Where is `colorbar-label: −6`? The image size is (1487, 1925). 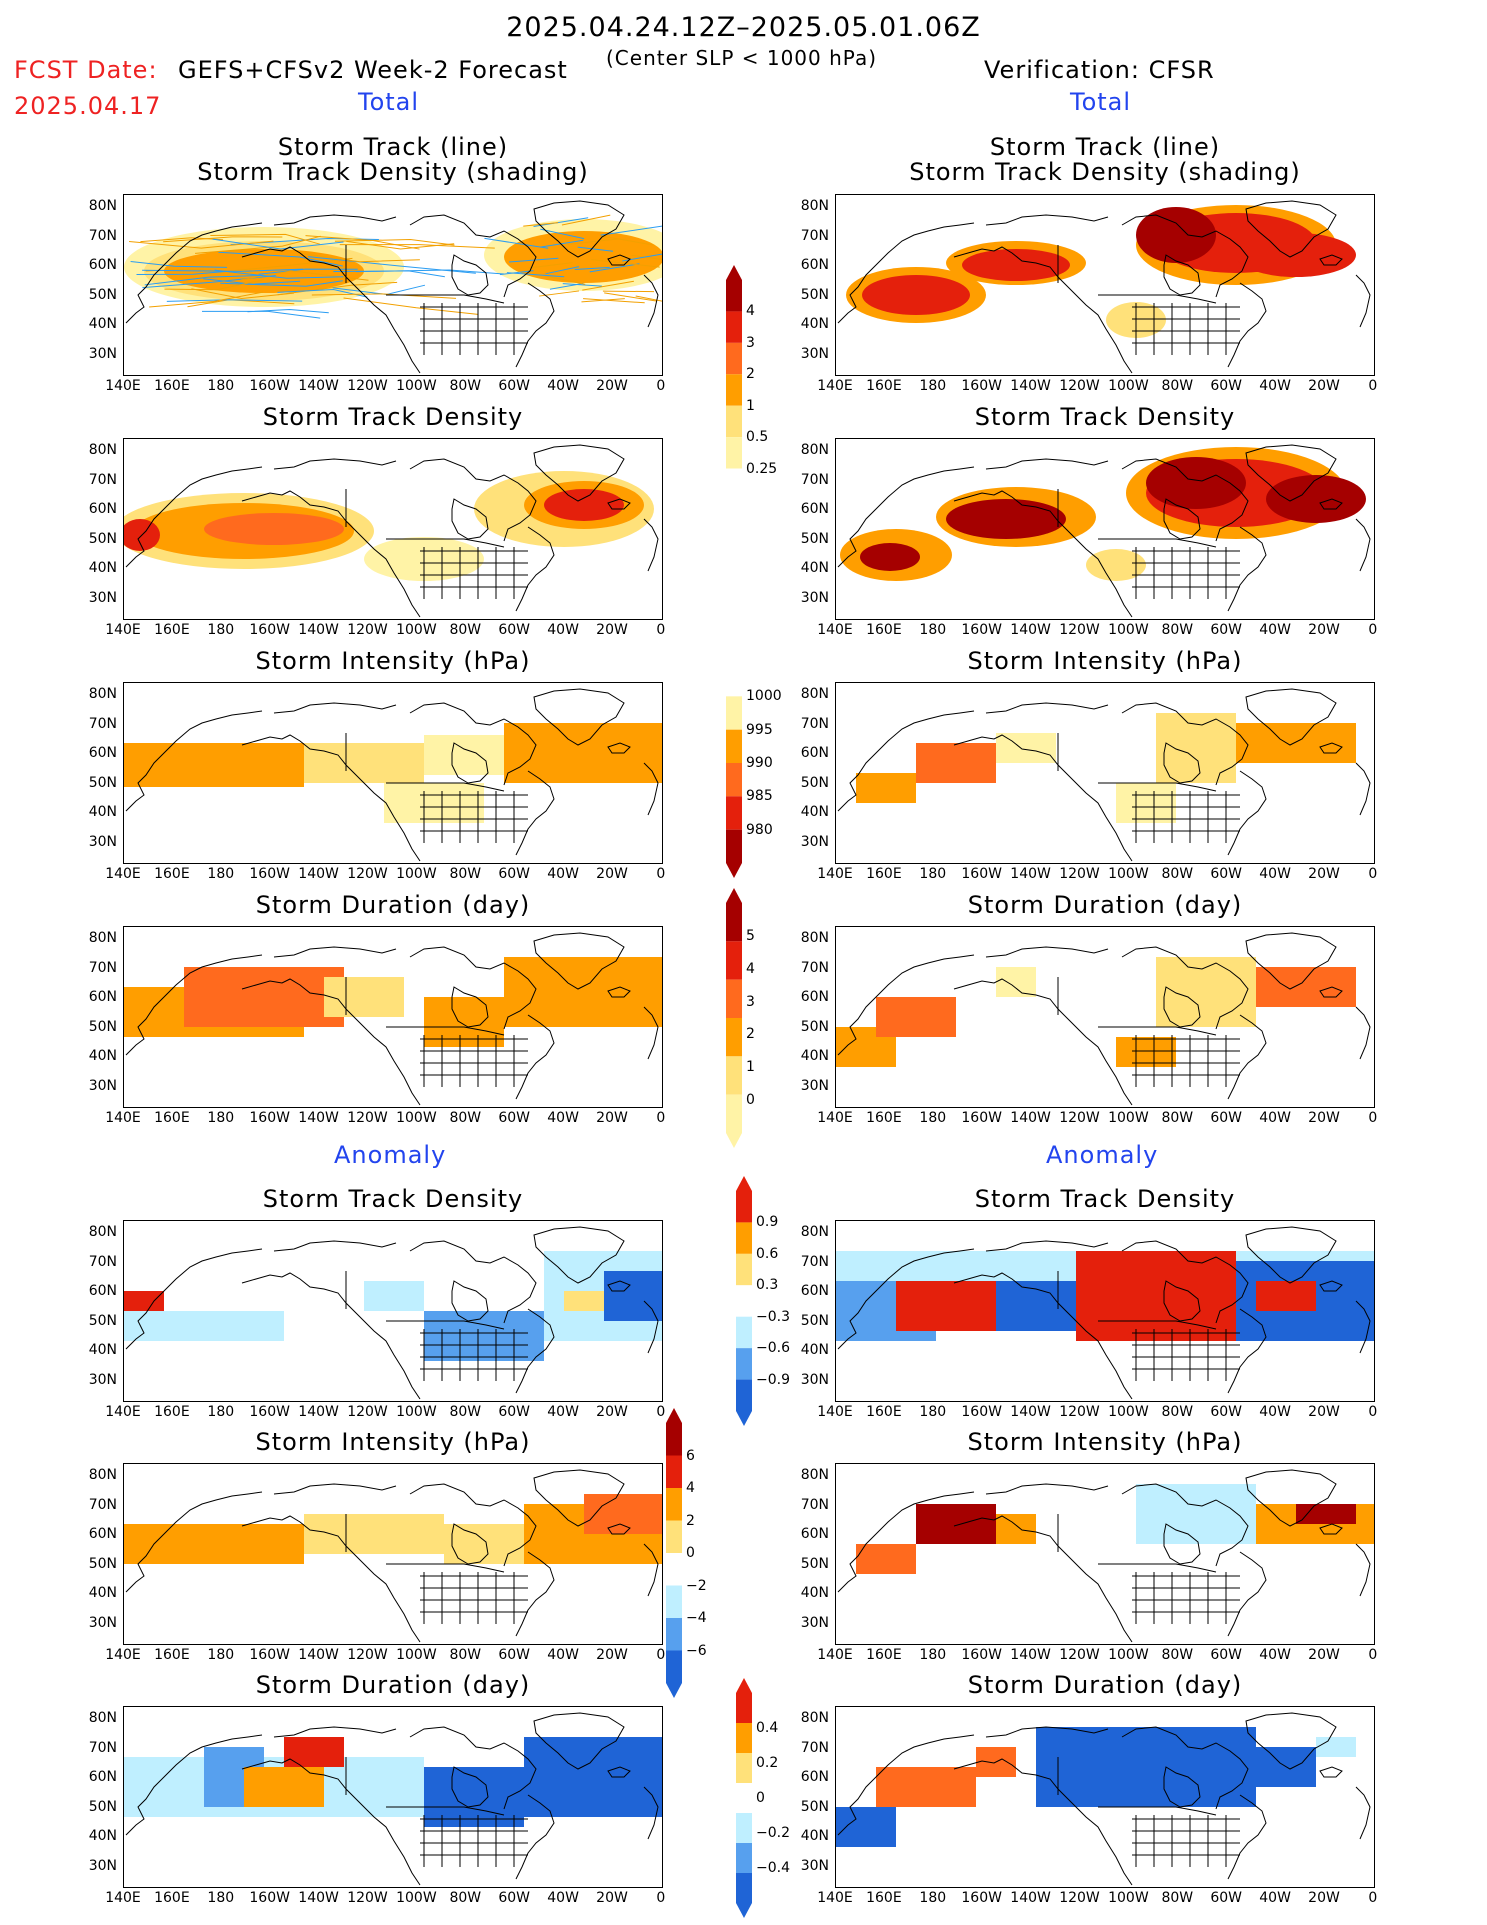 colorbar-label: −6 is located at coordinates (696, 1650).